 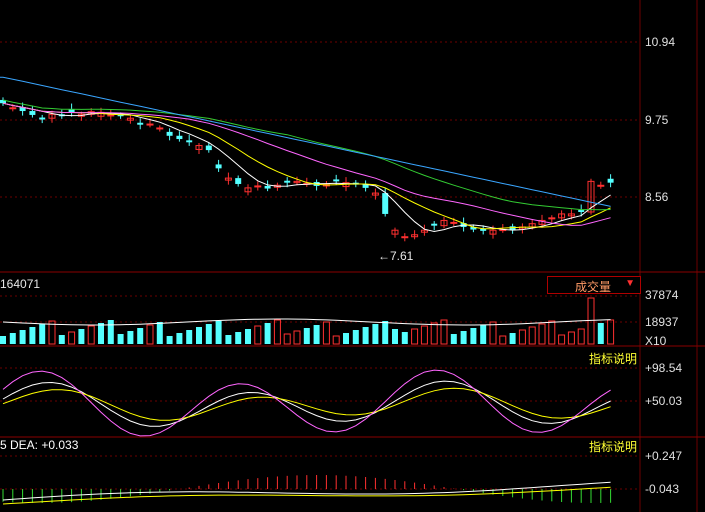 I want to click on macd-help-button: 指标说明, so click(x=613, y=447).